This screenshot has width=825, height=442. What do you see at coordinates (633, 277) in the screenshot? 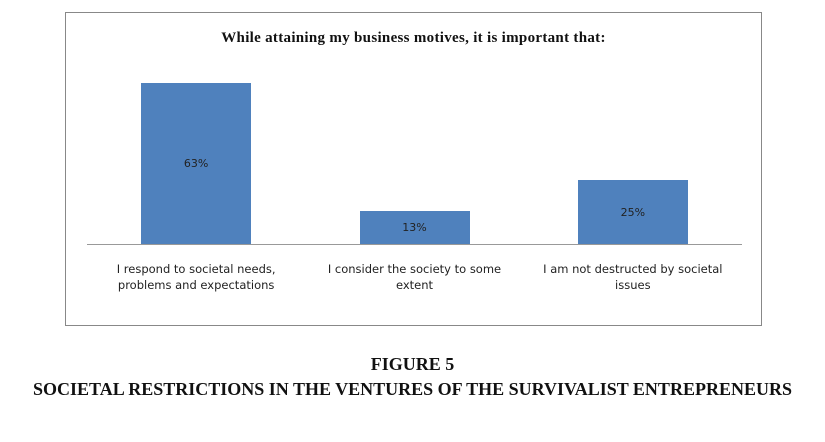
I see `x-tick-label: I am not destructed by societal issues` at bounding box center [633, 277].